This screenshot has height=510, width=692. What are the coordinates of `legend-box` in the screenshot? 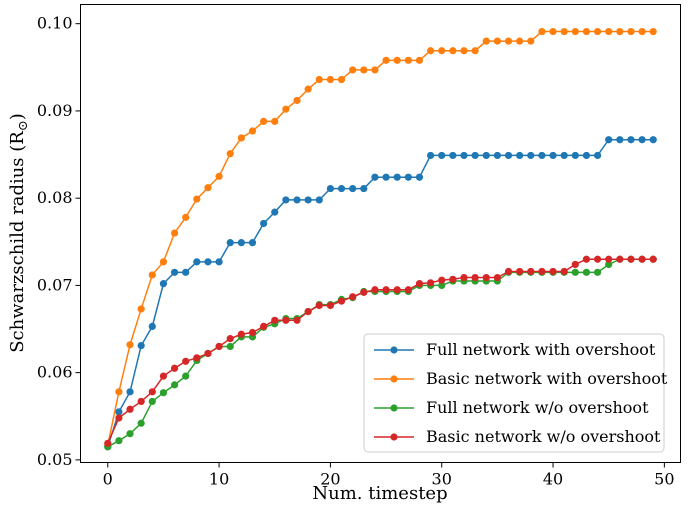 It's located at (514, 393).